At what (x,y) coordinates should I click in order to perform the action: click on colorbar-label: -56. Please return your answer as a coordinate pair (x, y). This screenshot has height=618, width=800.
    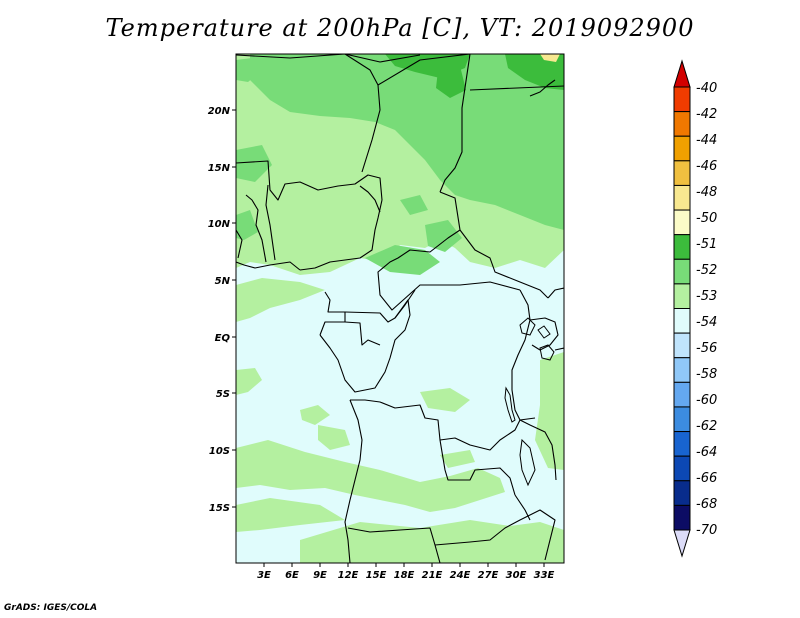
    Looking at the image, I should click on (706, 348).